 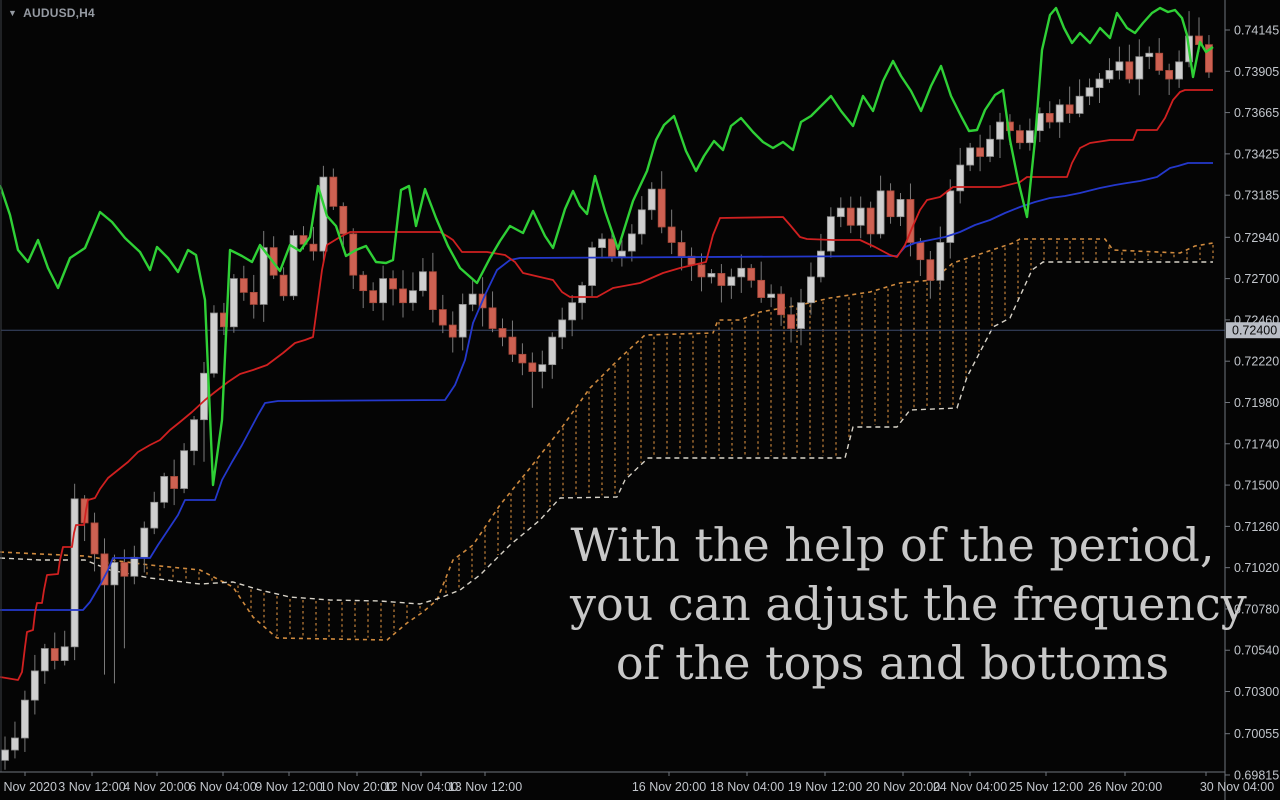 What do you see at coordinates (1046, 787) in the screenshot?
I see `time-tick-label: 25 Nov 12:00` at bounding box center [1046, 787].